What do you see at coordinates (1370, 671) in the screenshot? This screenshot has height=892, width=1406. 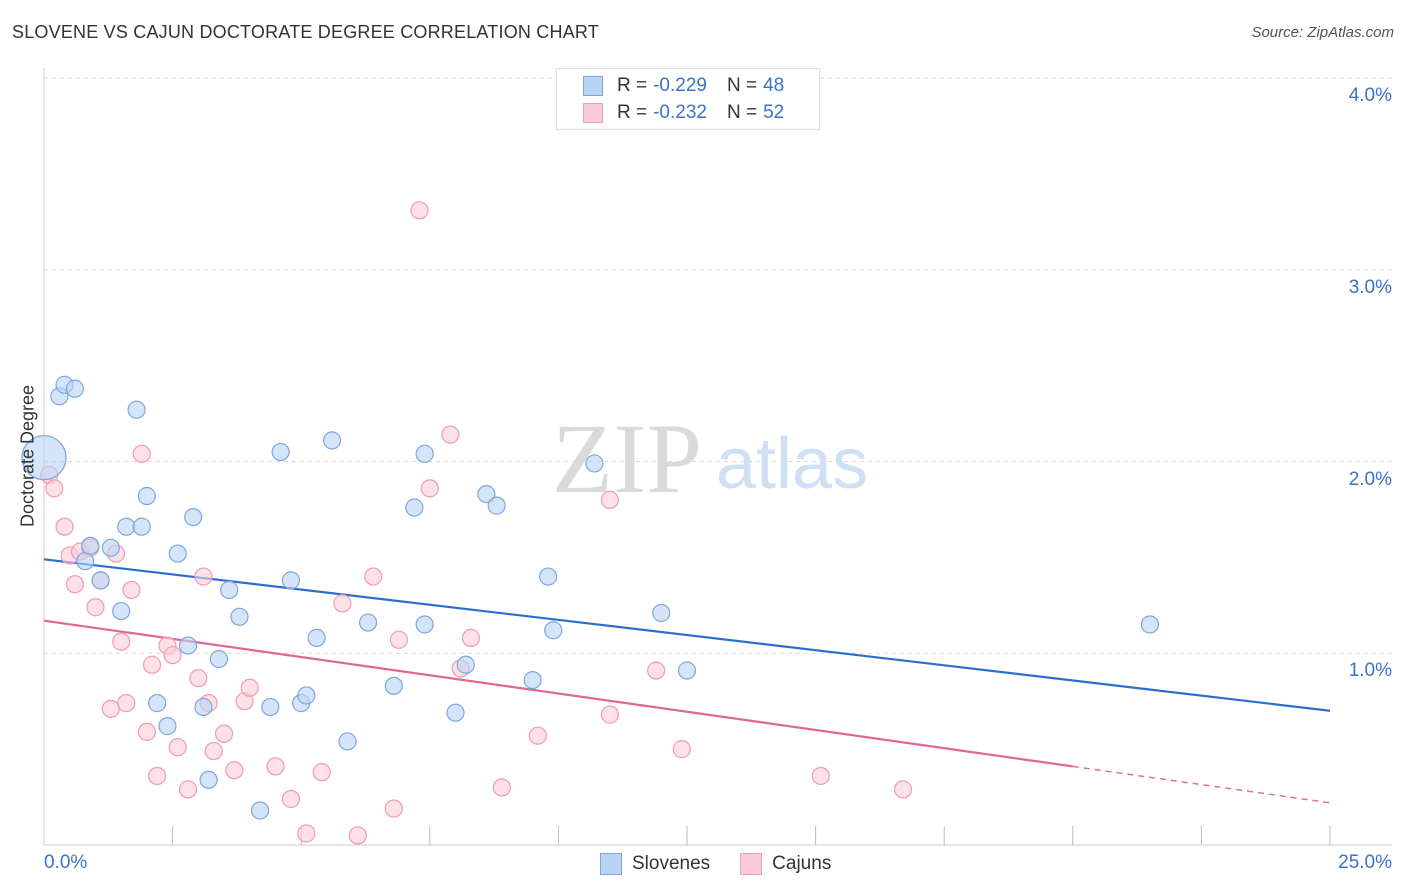 I see `y-tick-label: 1.0%` at bounding box center [1370, 671].